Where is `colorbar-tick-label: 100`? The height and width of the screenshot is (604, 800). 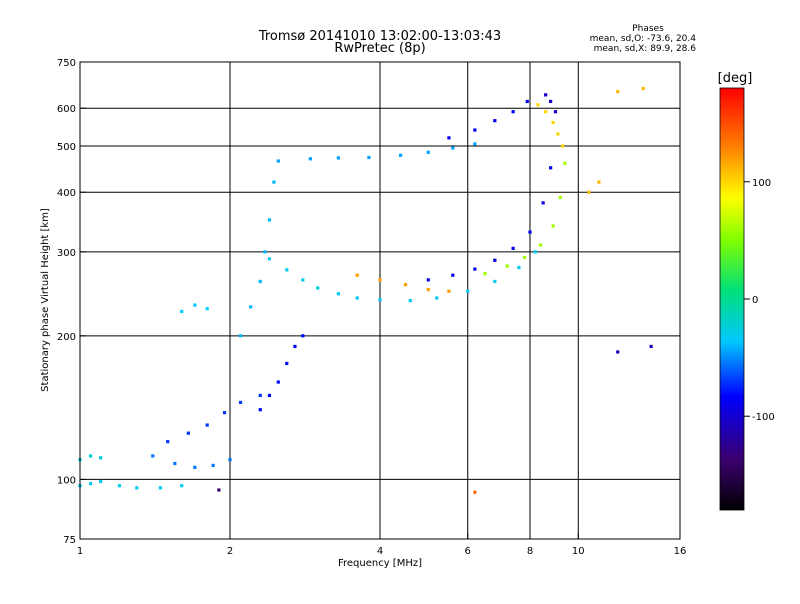 colorbar-tick-label: 100 is located at coordinates (761, 183).